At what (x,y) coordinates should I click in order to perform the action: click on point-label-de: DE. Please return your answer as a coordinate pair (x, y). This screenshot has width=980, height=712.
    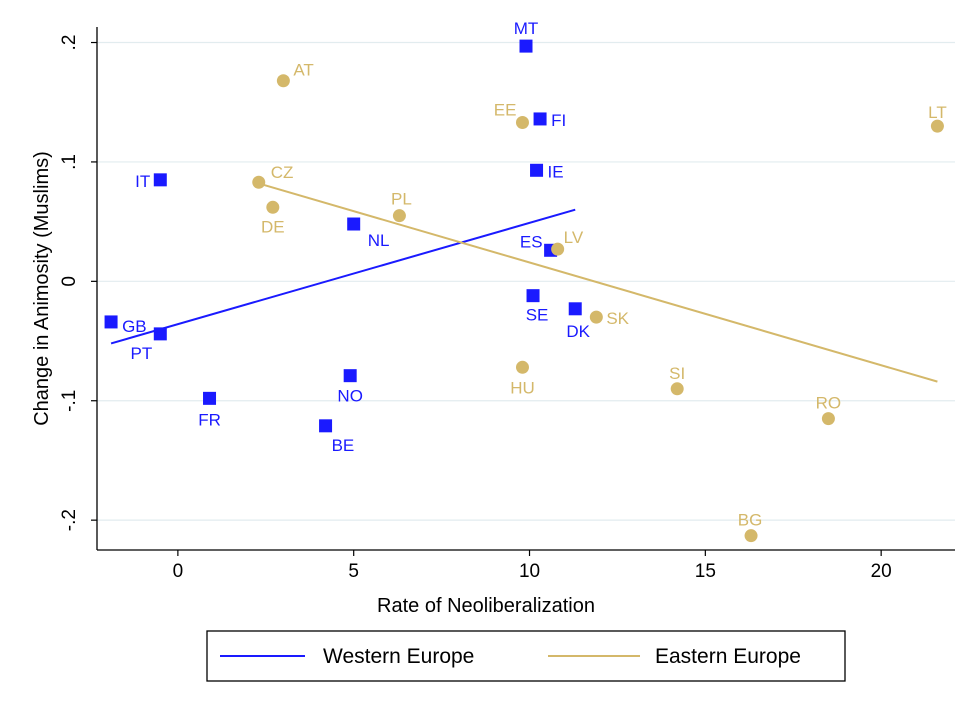
    Looking at the image, I should click on (273, 226).